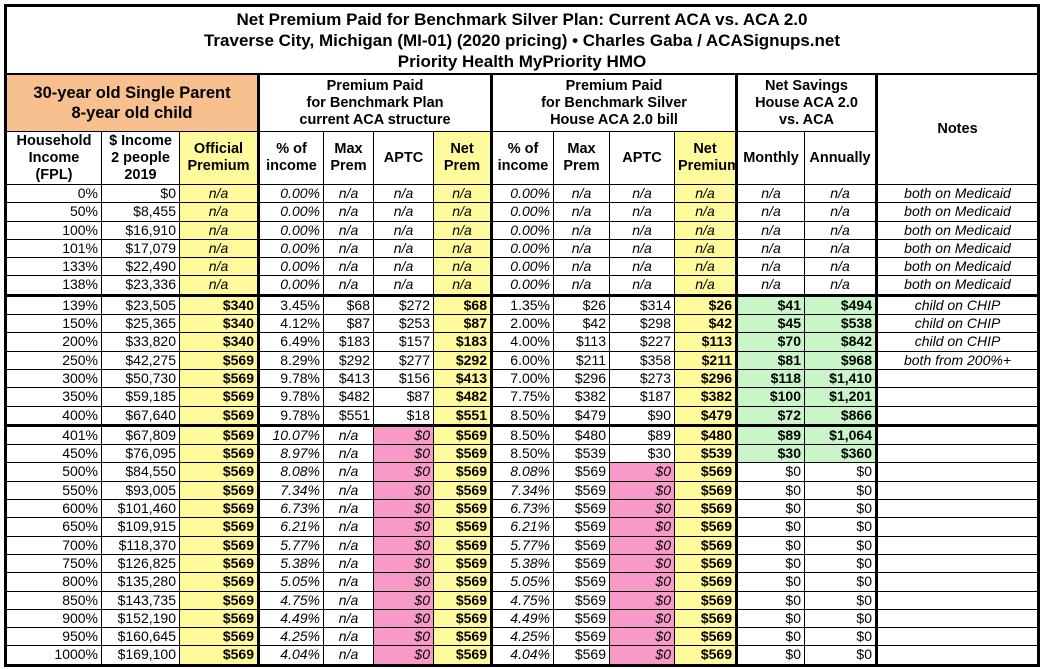 The width and height of the screenshot is (1047, 669). I want to click on house-aptc-cell: $227, so click(642, 342).